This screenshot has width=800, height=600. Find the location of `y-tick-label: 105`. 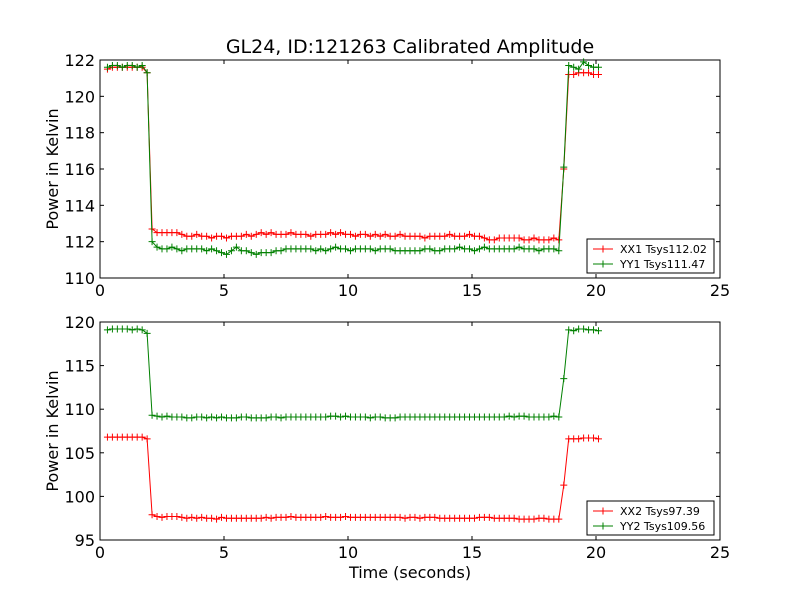

y-tick-label: 105 is located at coordinates (79, 453).